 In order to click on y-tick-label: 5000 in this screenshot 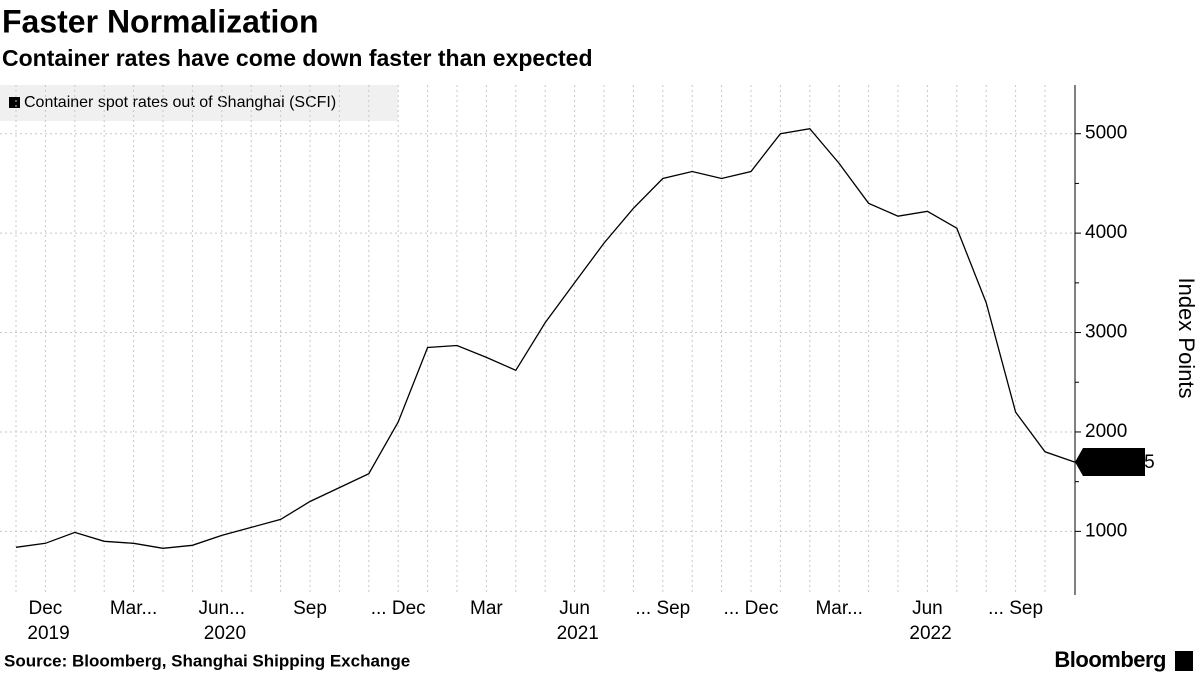, I will do `click(1106, 133)`.